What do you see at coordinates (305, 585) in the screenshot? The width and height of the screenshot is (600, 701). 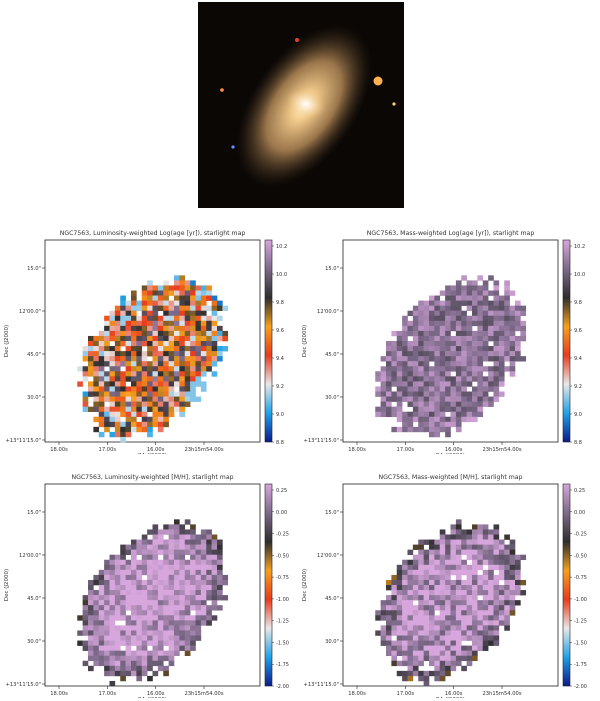 I see `y-axis-label: Dec (J2000)` at bounding box center [305, 585].